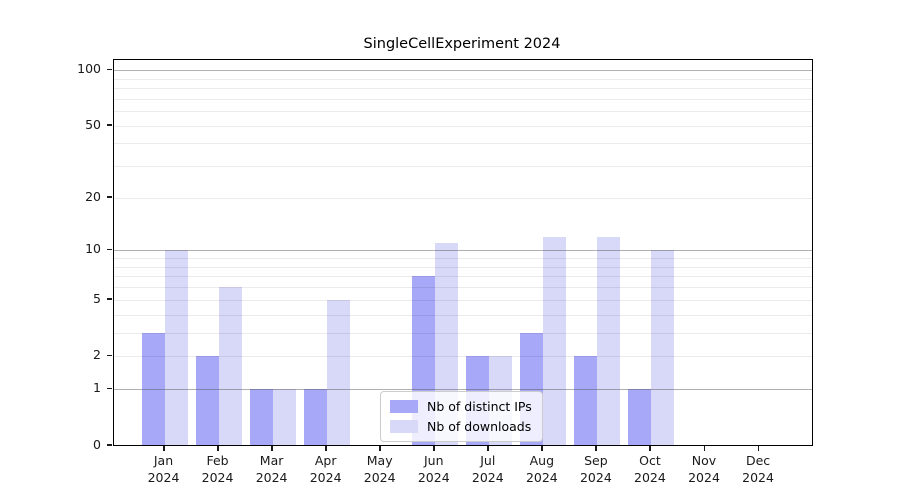 Image resolution: width=900 pixels, height=500 pixels. Describe the element at coordinates (97, 388) in the screenshot. I see `y-tick-label-1: 1` at that location.